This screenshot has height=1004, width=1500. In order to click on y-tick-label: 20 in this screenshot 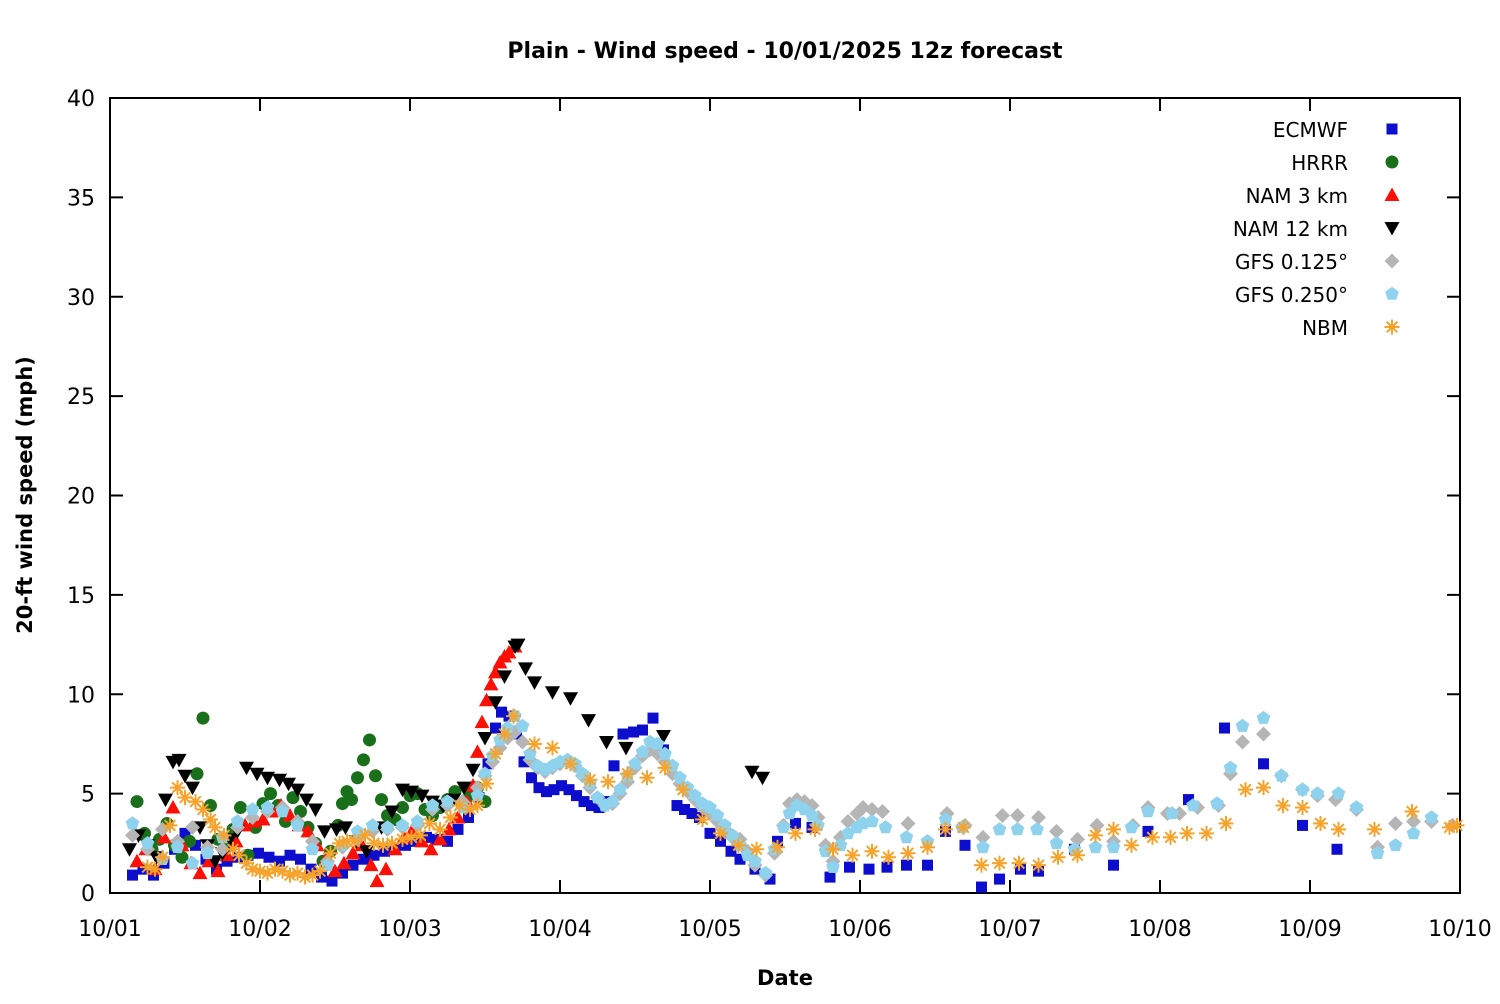, I will do `click(81, 497)`.